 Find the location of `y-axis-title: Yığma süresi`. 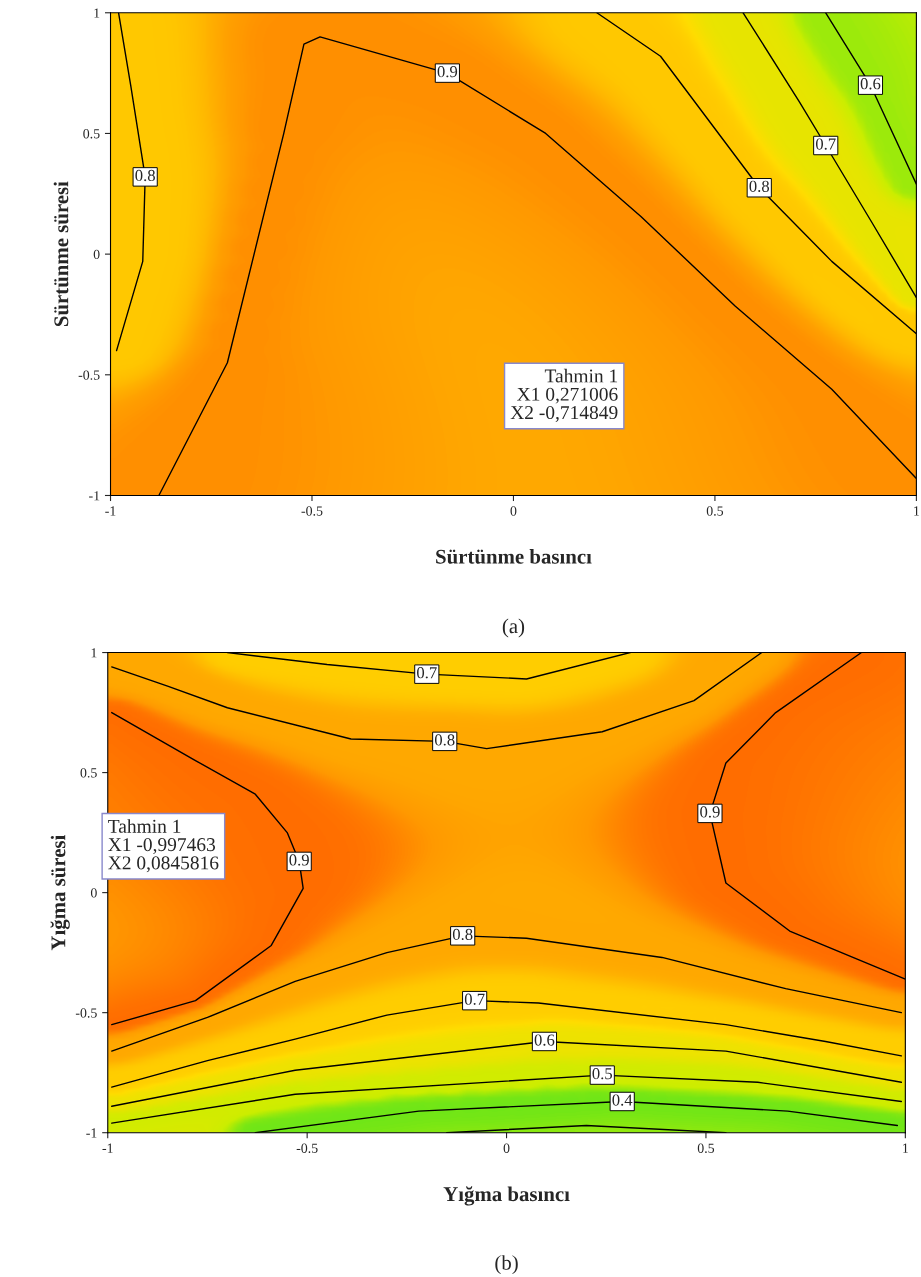

y-axis-title: Yığma süresi is located at coordinates (60, 892).